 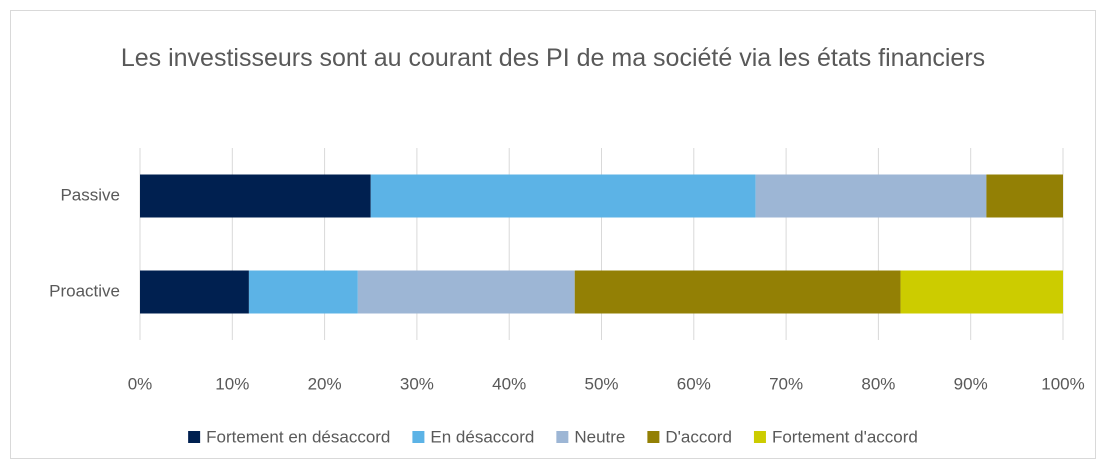 I want to click on x-tick-label: 40%, so click(x=509, y=383).